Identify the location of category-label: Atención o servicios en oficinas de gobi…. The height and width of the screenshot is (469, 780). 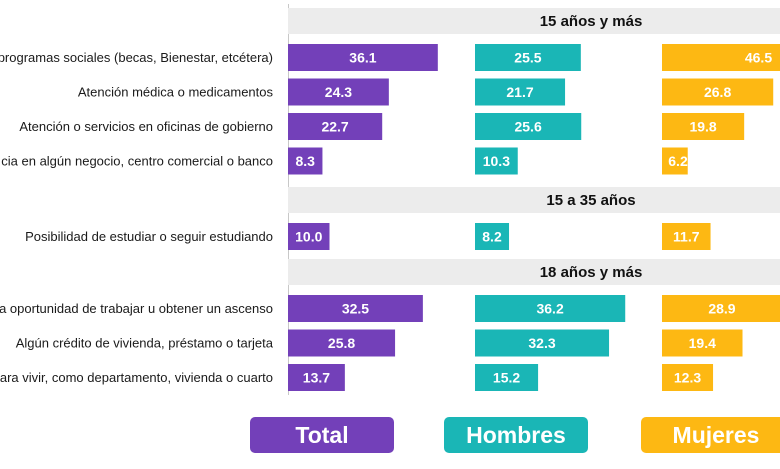
(146, 126).